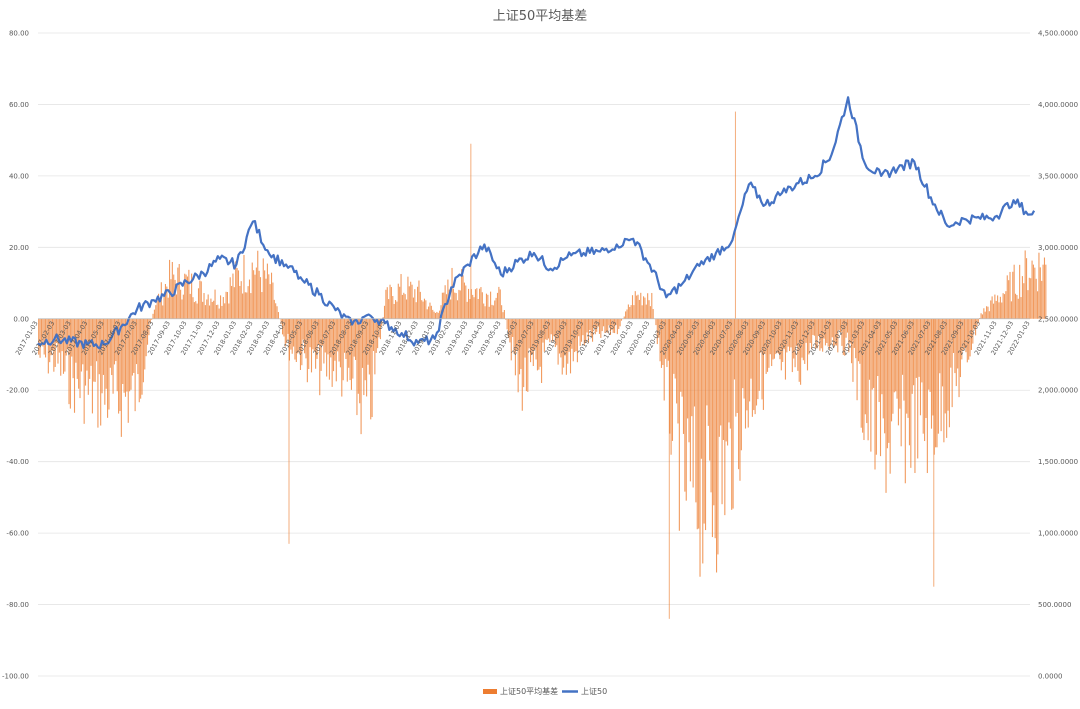  Describe the element at coordinates (529, 691) in the screenshot. I see `legend-bar-label: 上证50平均基差` at that location.